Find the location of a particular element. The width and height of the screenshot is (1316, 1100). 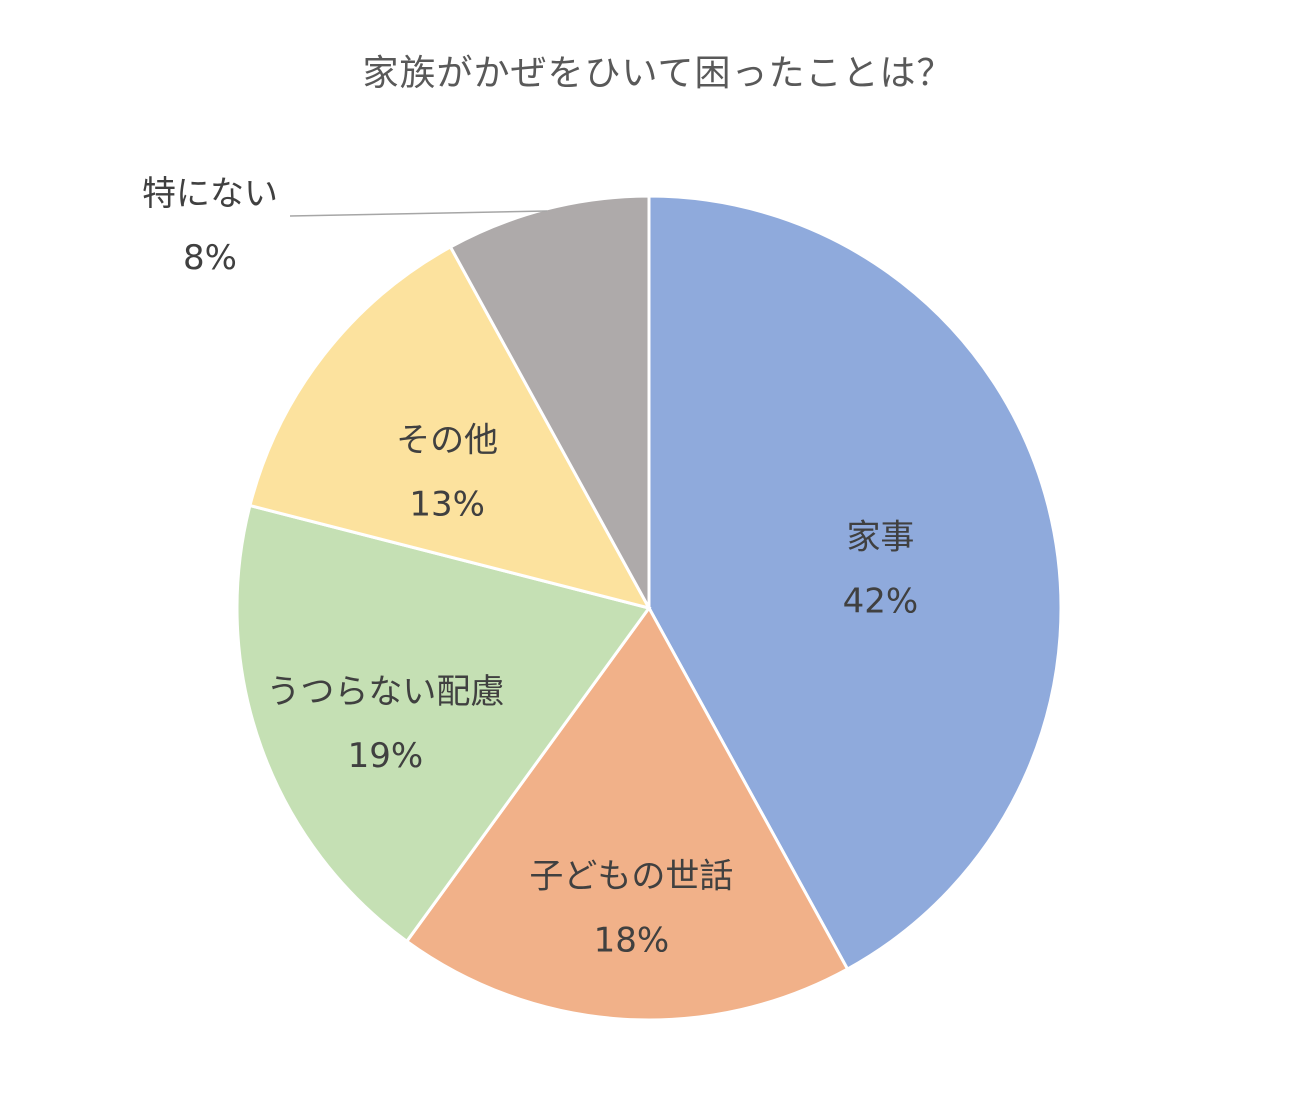

slice-category-label: 家事 is located at coordinates (880, 538).